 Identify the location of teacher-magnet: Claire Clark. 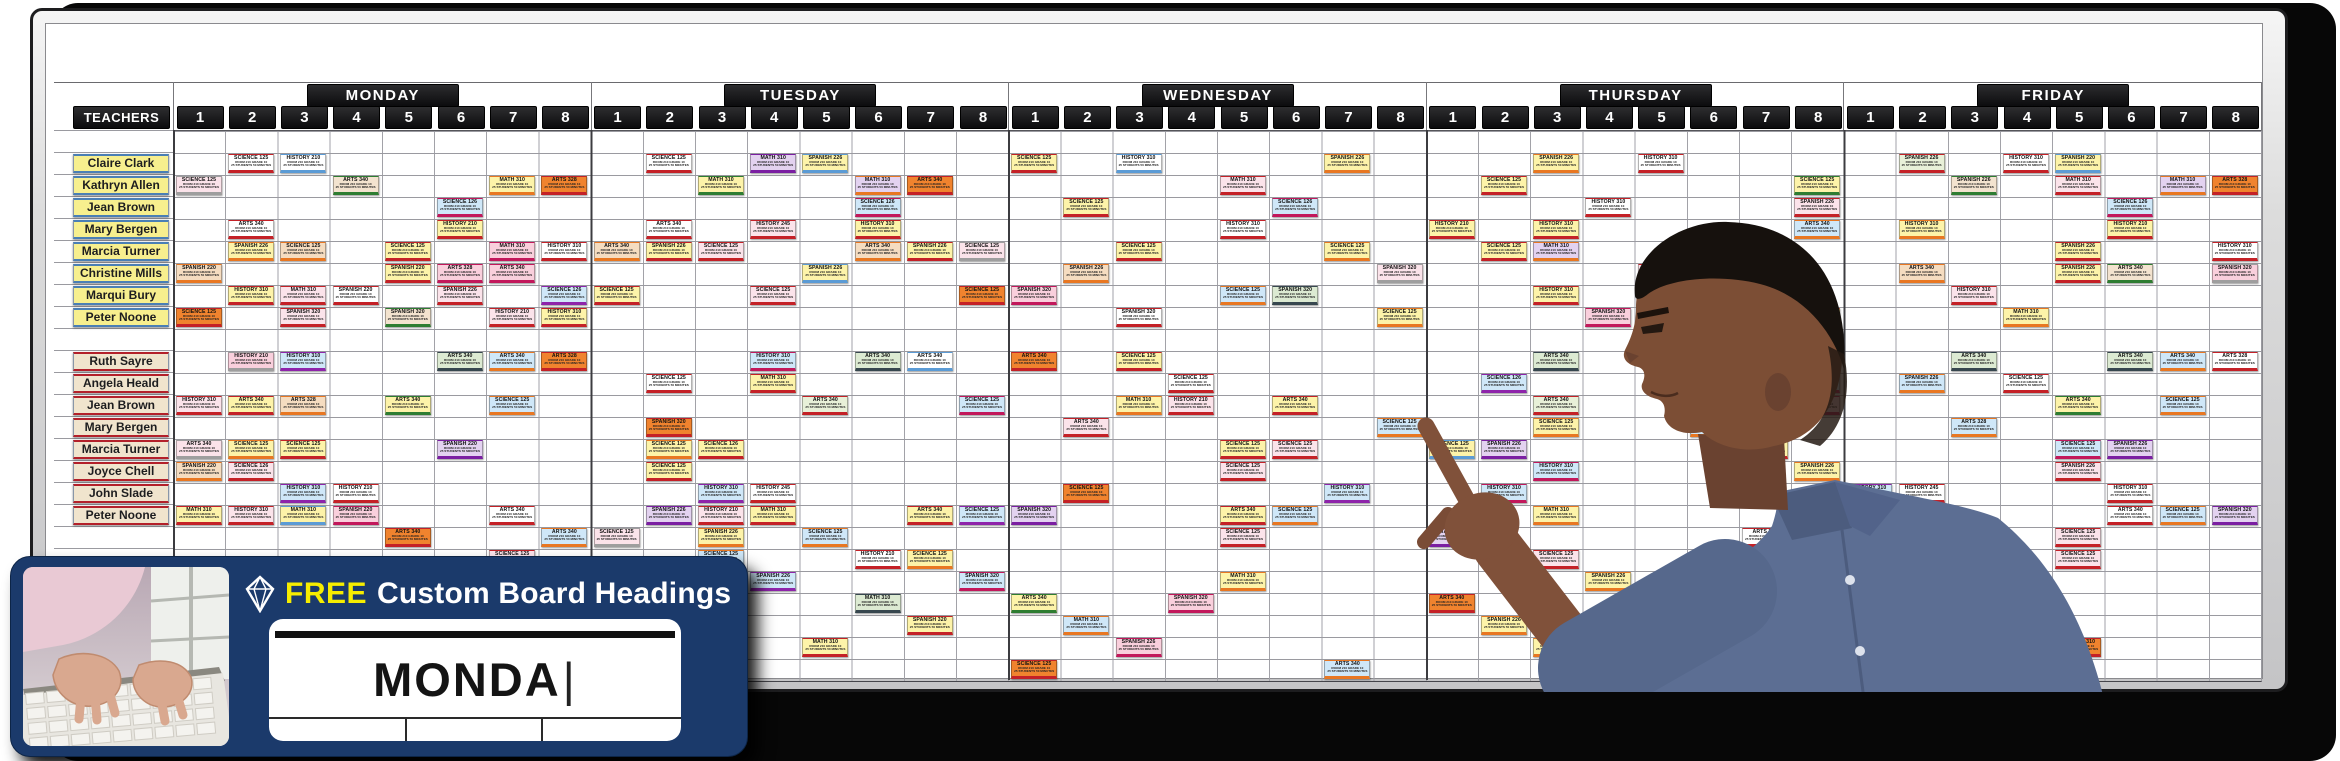
(121, 163).